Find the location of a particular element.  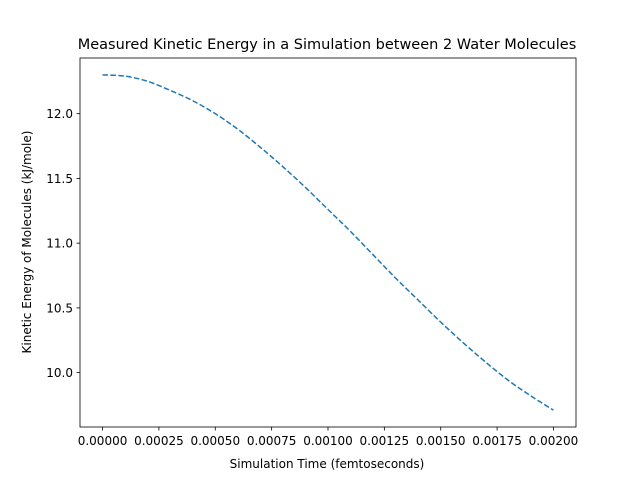

y-axis-label: Kinetic Energy of Molecules (kJ/mole) is located at coordinates (27, 242).